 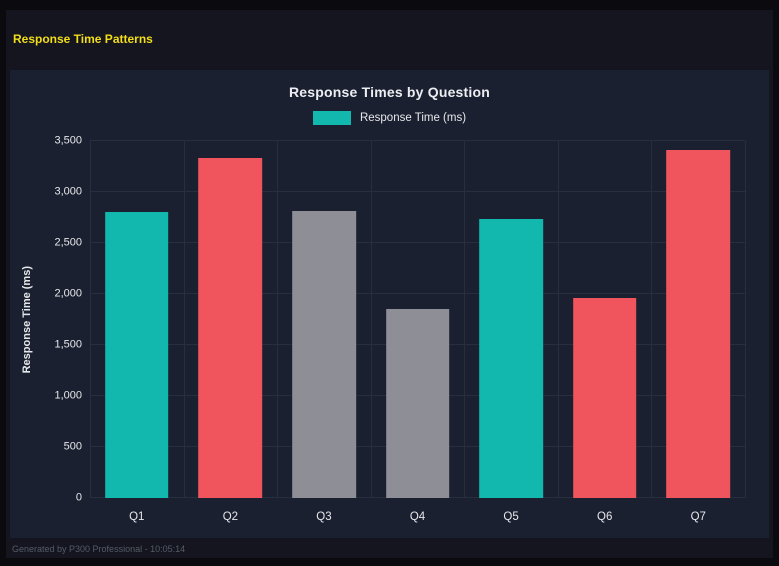 What do you see at coordinates (511, 358) in the screenshot?
I see `bar-q5` at bounding box center [511, 358].